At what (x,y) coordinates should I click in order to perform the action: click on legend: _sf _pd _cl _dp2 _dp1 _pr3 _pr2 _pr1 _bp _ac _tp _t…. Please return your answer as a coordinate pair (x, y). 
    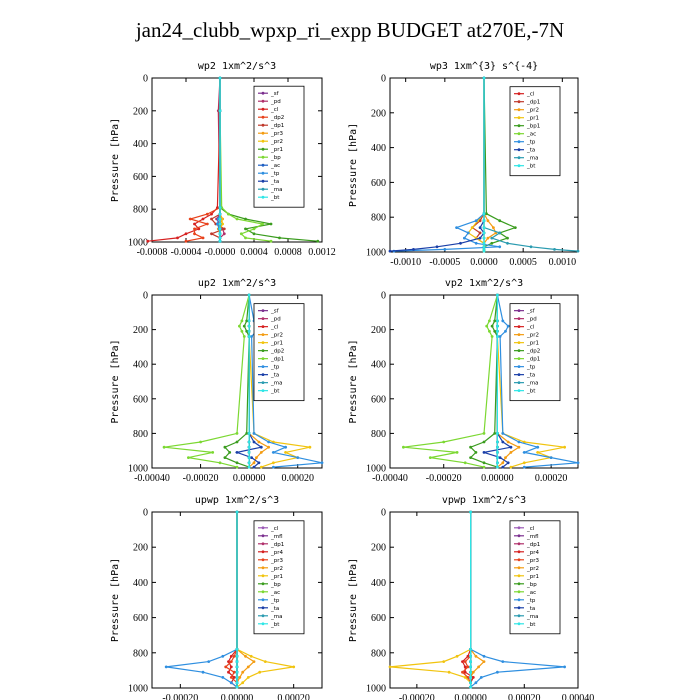
    Looking at the image, I should click on (279, 146).